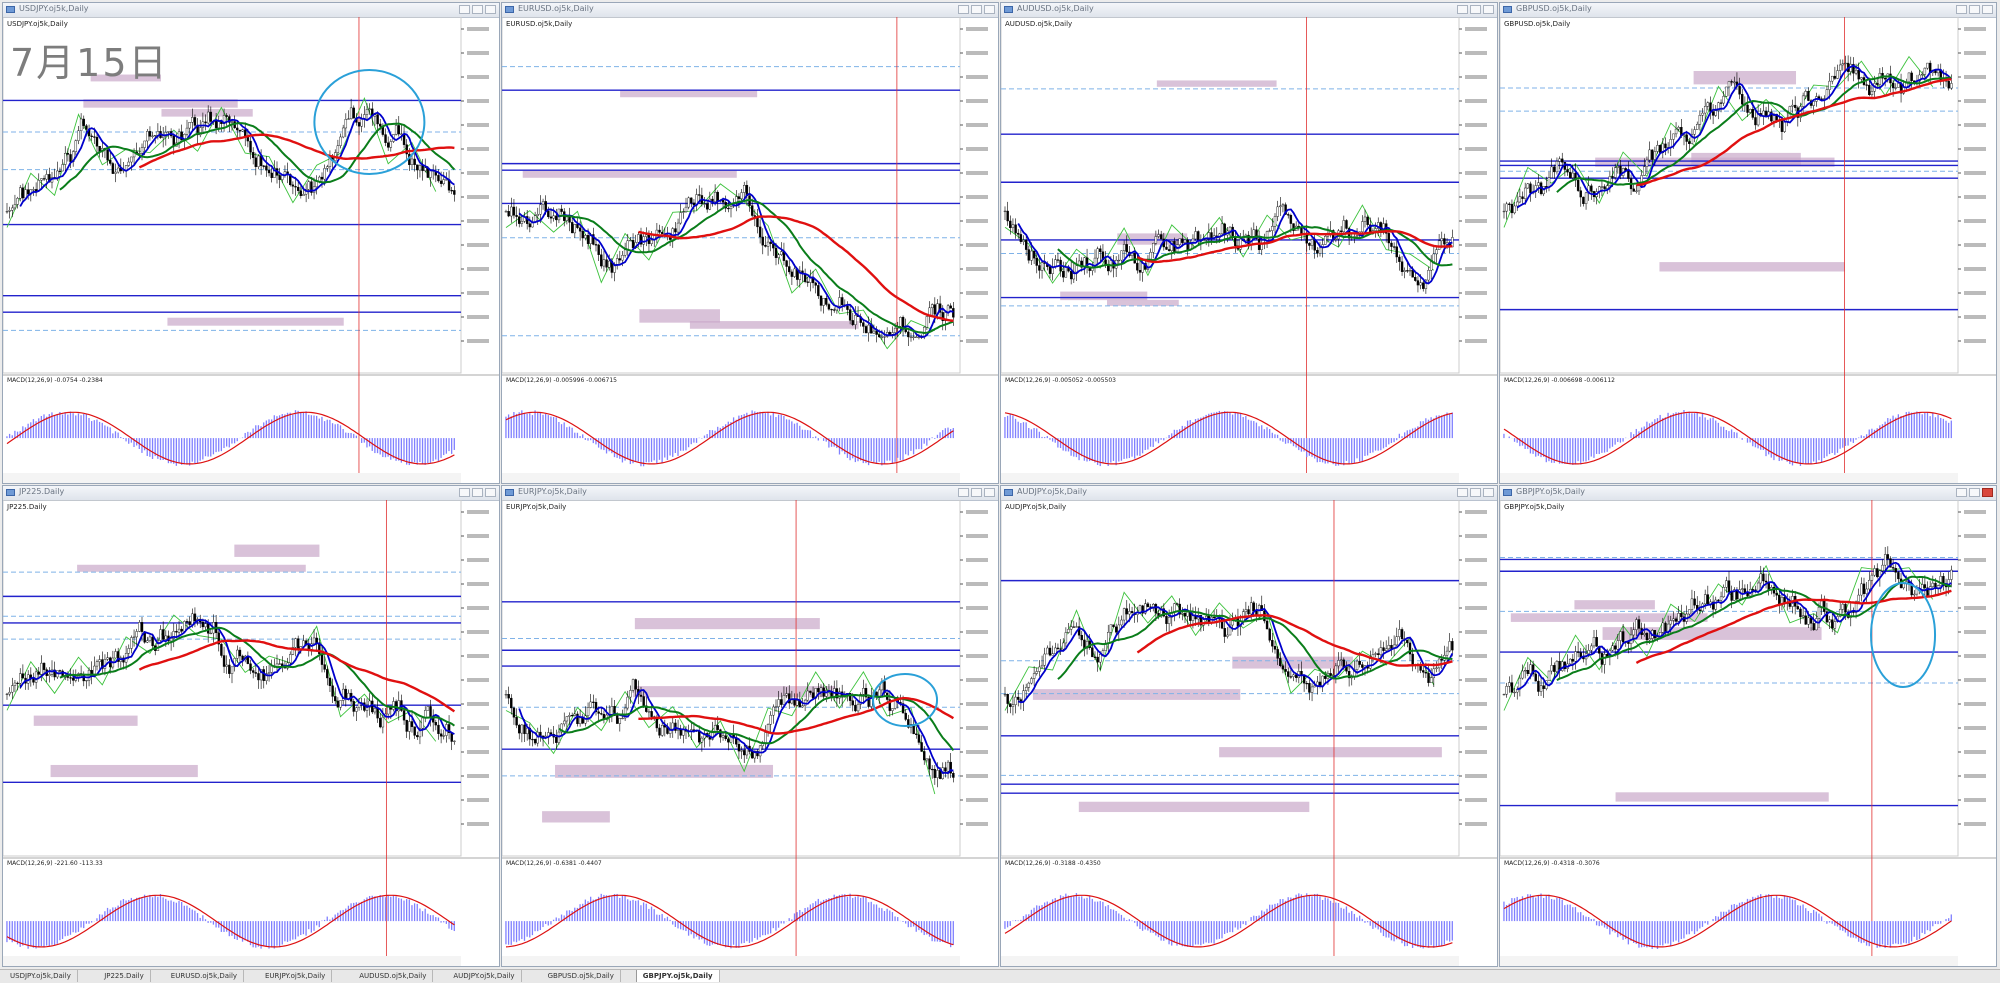  I want to click on chart-title-bar: USDJPY.oj5k,Daily, so click(251, 10).